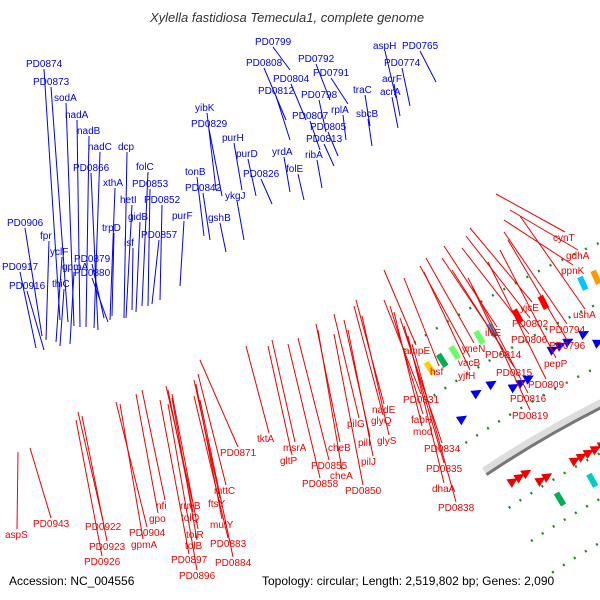  I want to click on gene-label-forward: PD0804, so click(291, 79).